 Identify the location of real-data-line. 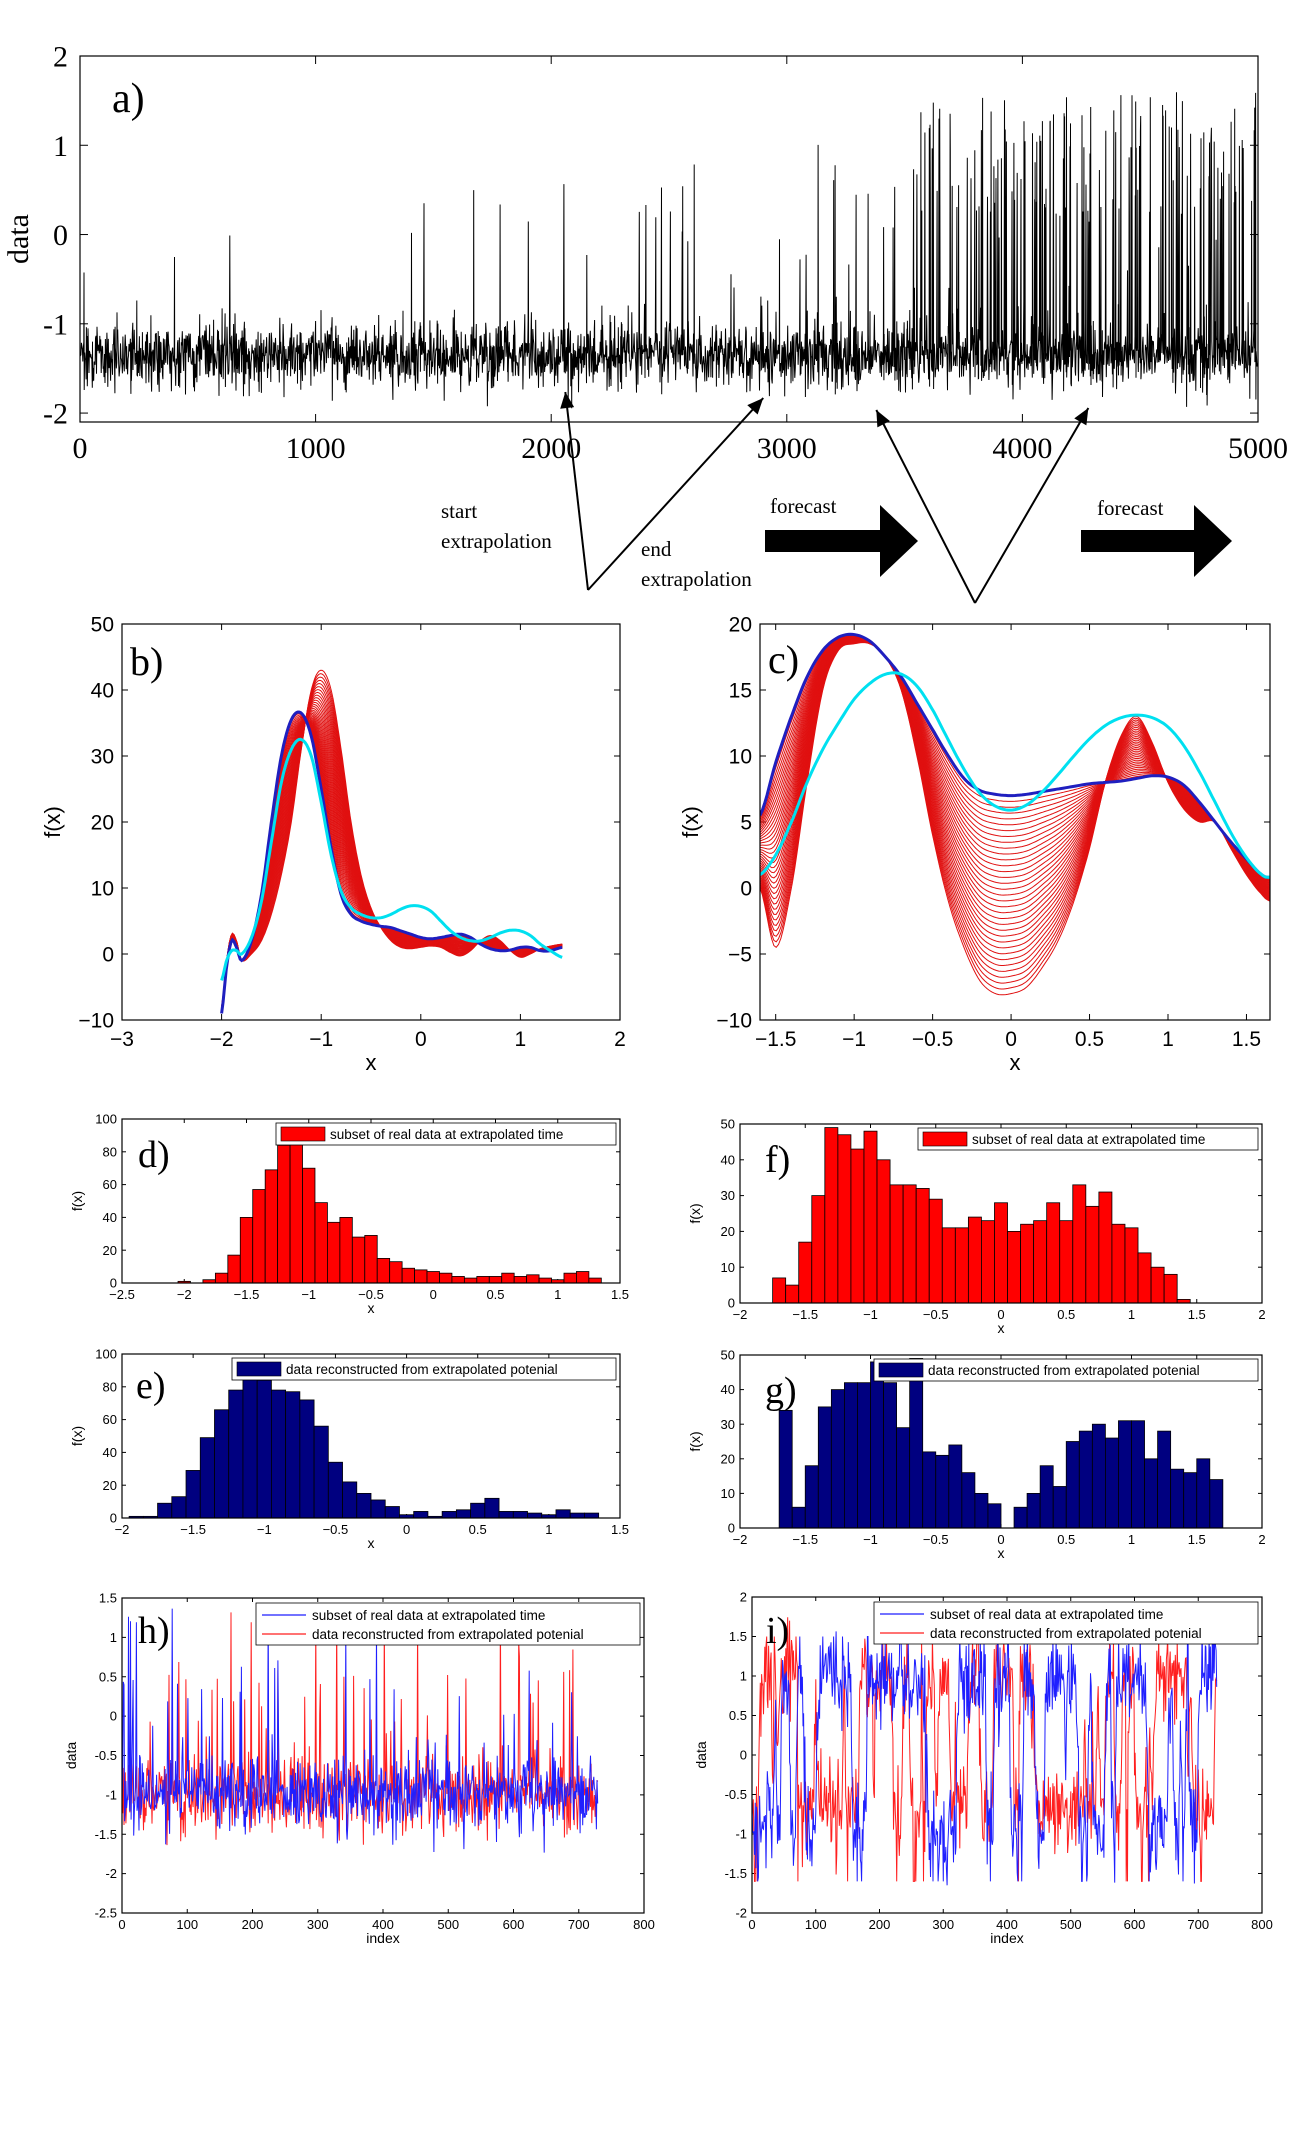
(360, 1730).